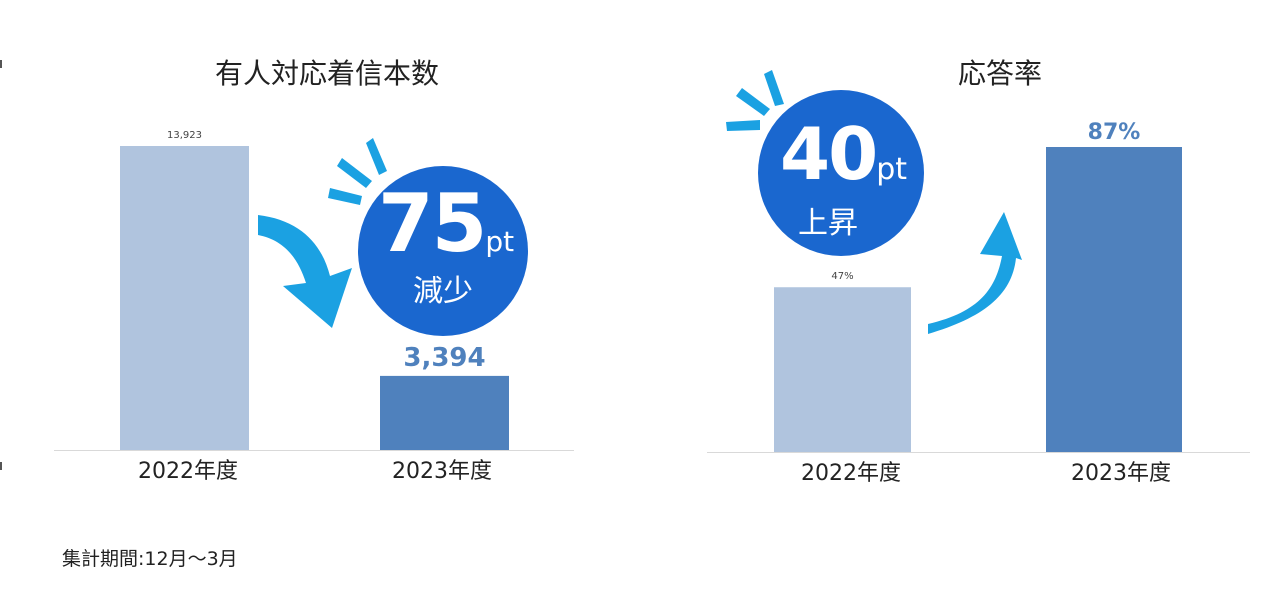  I want to click on increase-badge-text: 上昇, so click(828, 223).